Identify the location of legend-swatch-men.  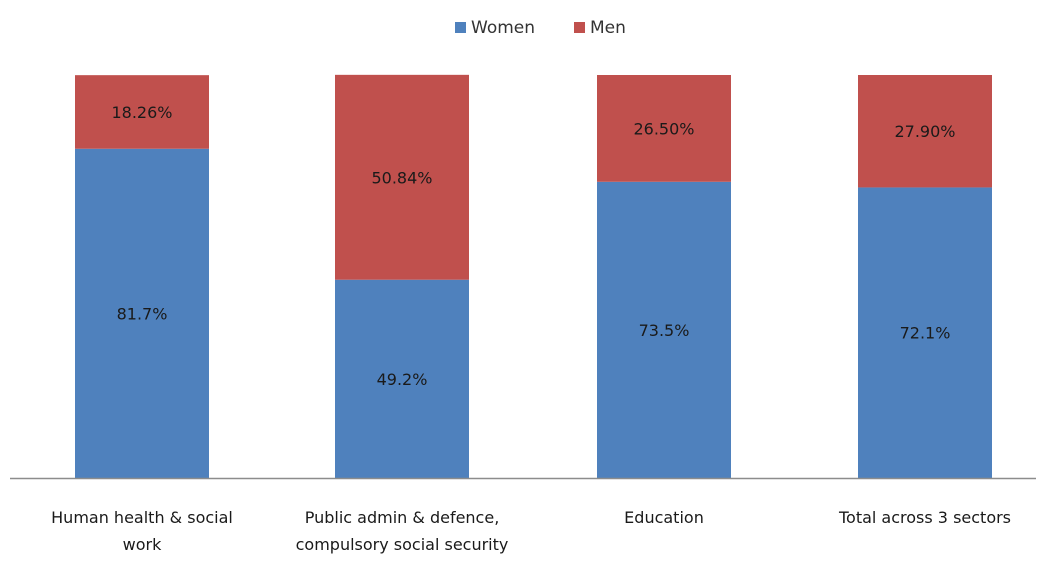
(579, 27).